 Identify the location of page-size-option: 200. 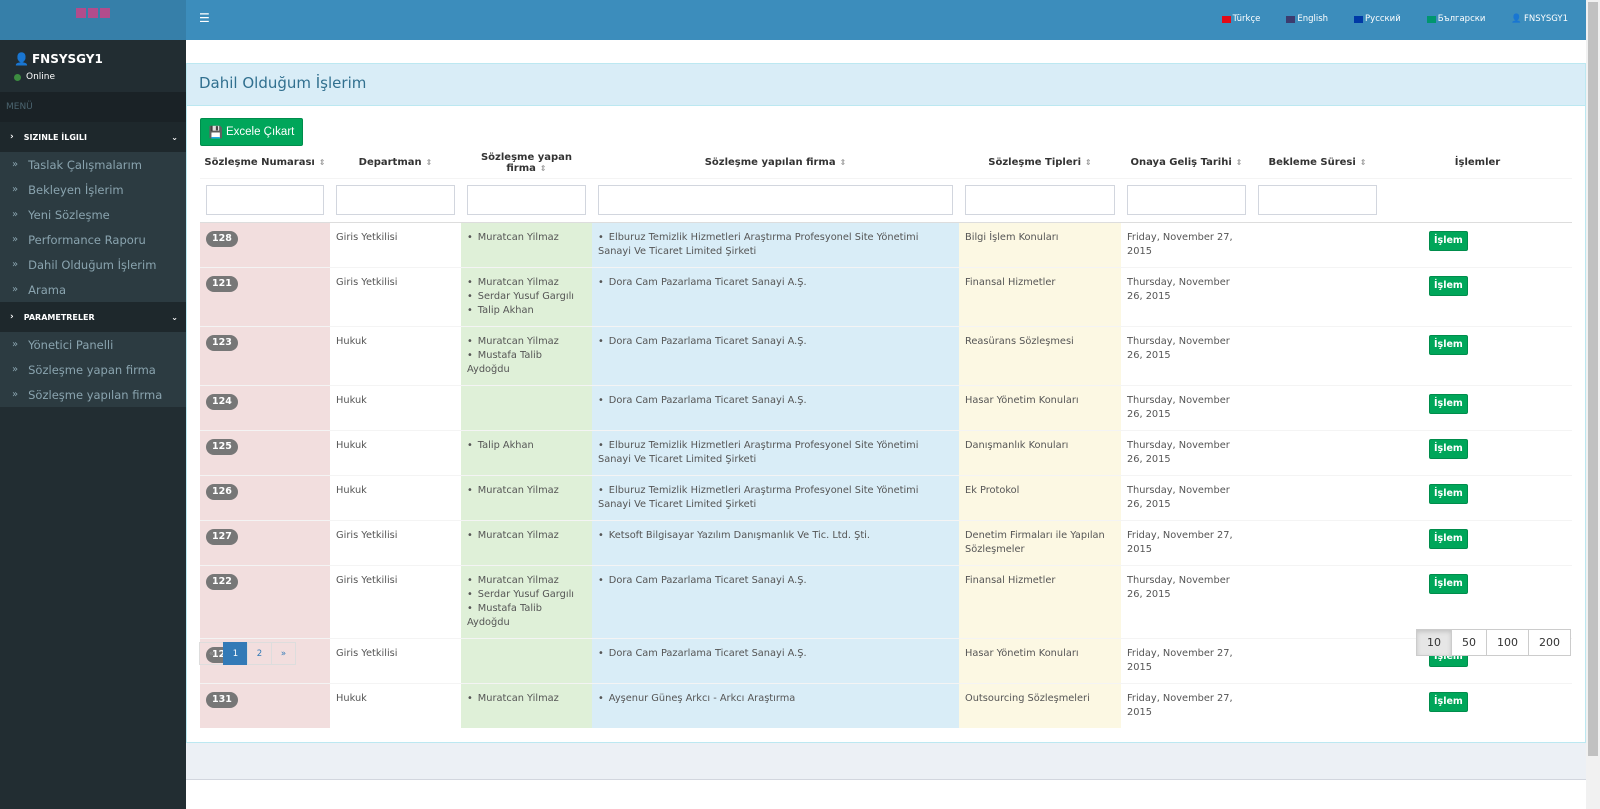
(1549, 642).